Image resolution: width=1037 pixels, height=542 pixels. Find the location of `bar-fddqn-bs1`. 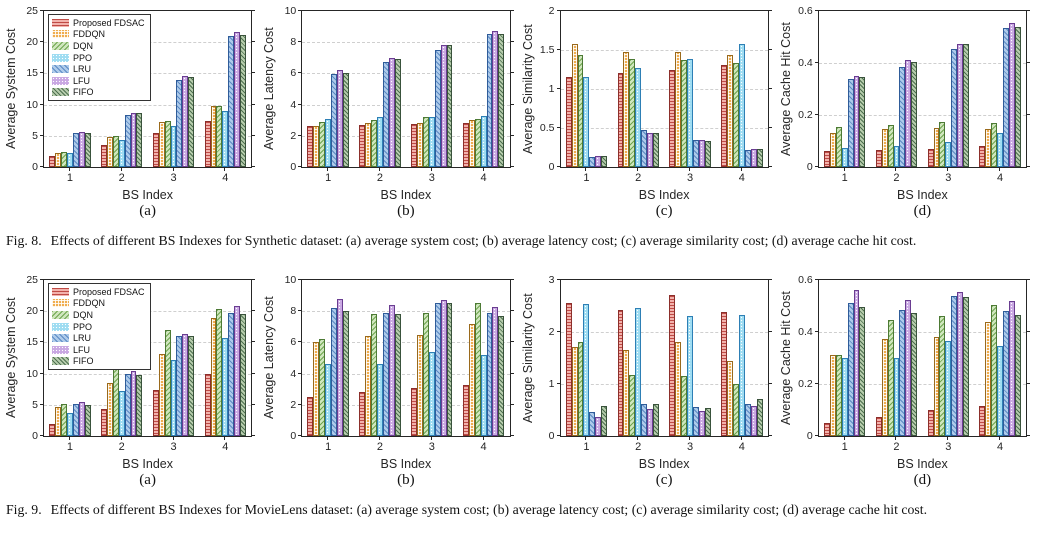

bar-fddqn-bs1 is located at coordinates (316, 146).